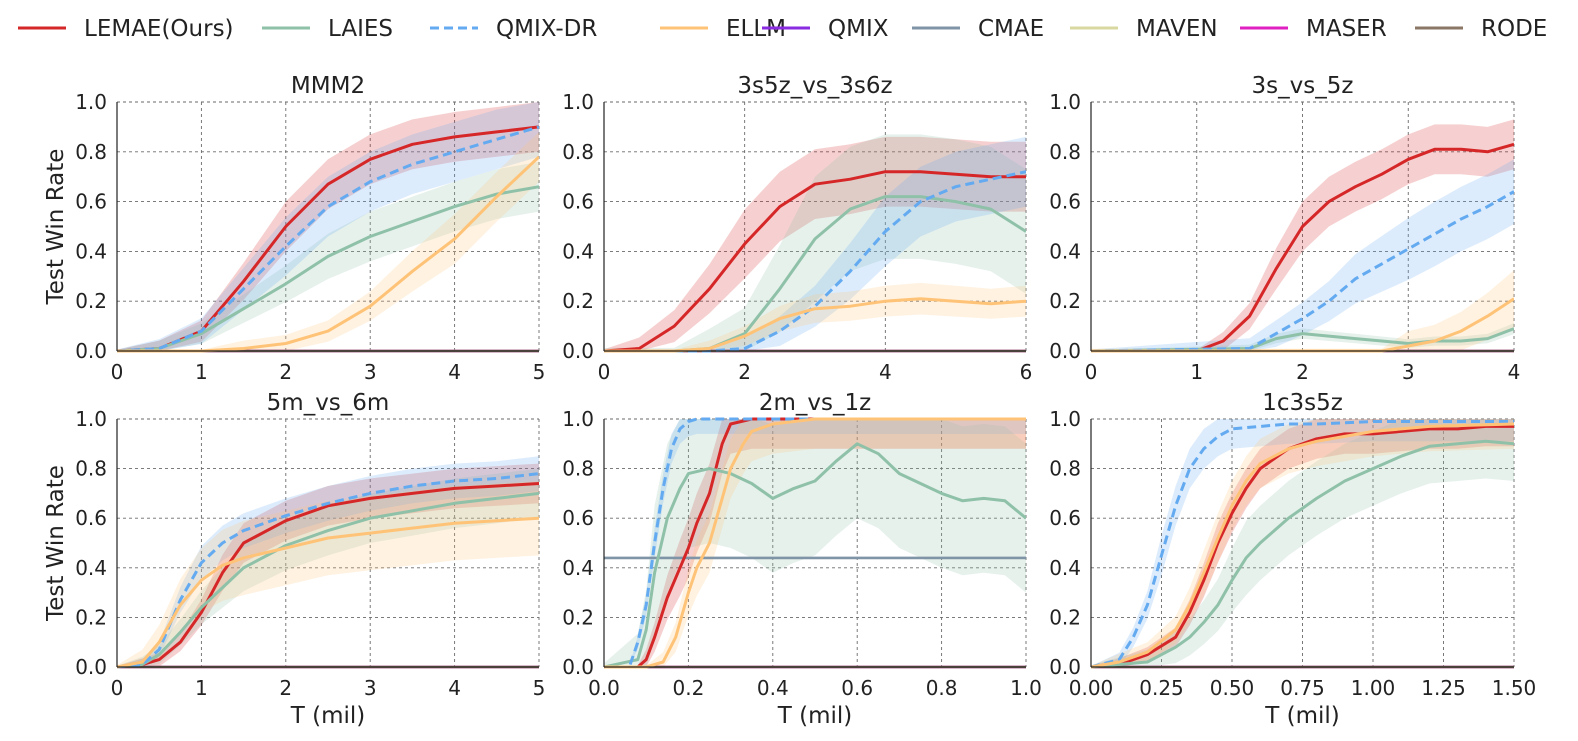 The image size is (1578, 741). I want to click on legend-label: QMIX, so click(858, 29).